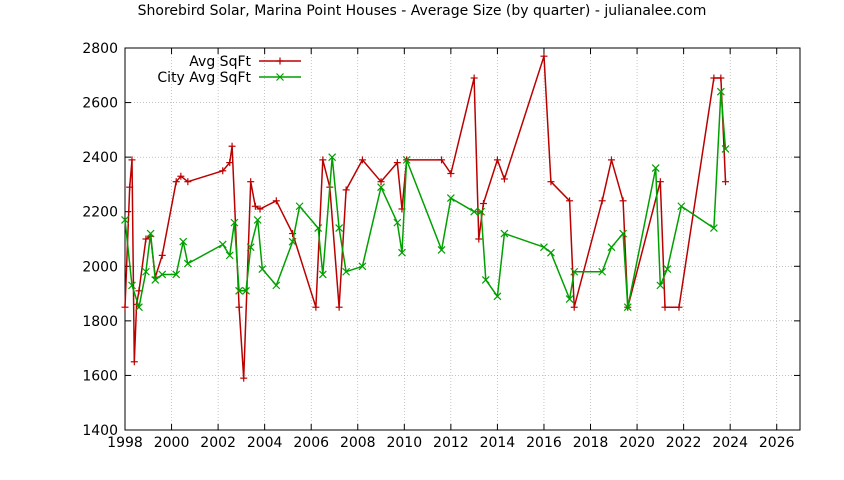 The height and width of the screenshot is (480, 844). Describe the element at coordinates (125, 443) in the screenshot. I see `x-tick-label: 1998` at that location.